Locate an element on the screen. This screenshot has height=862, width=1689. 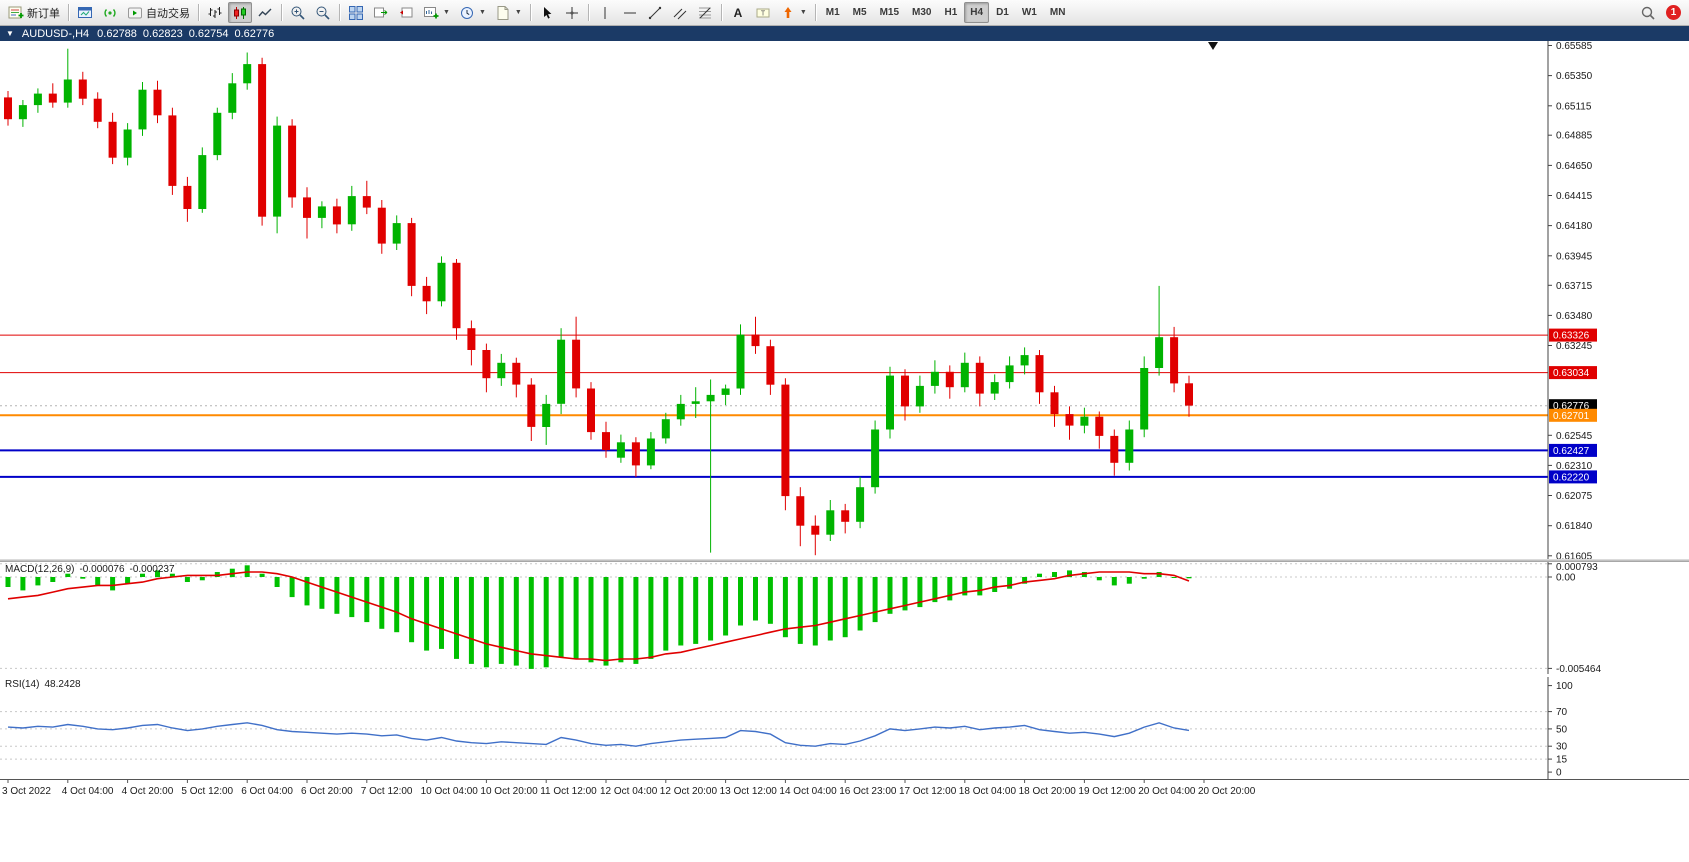
text-label-button: T is located at coordinates (763, 12).